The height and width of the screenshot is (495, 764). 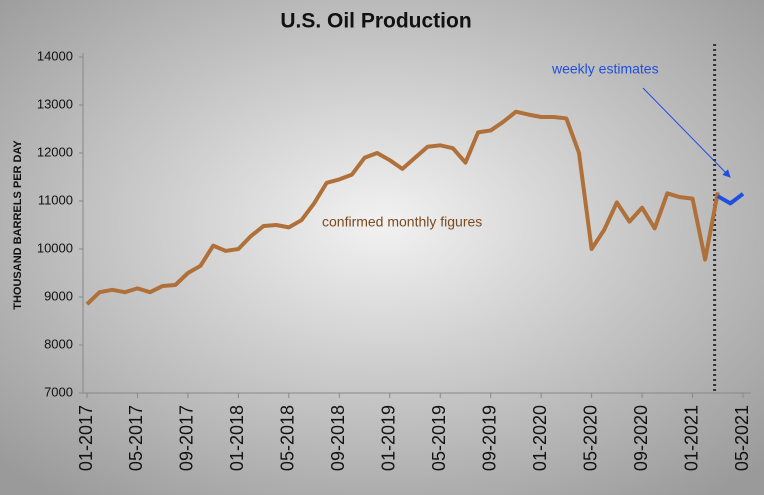 What do you see at coordinates (237, 438) in the screenshot?
I see `x-tick-label: 01-2018` at bounding box center [237, 438].